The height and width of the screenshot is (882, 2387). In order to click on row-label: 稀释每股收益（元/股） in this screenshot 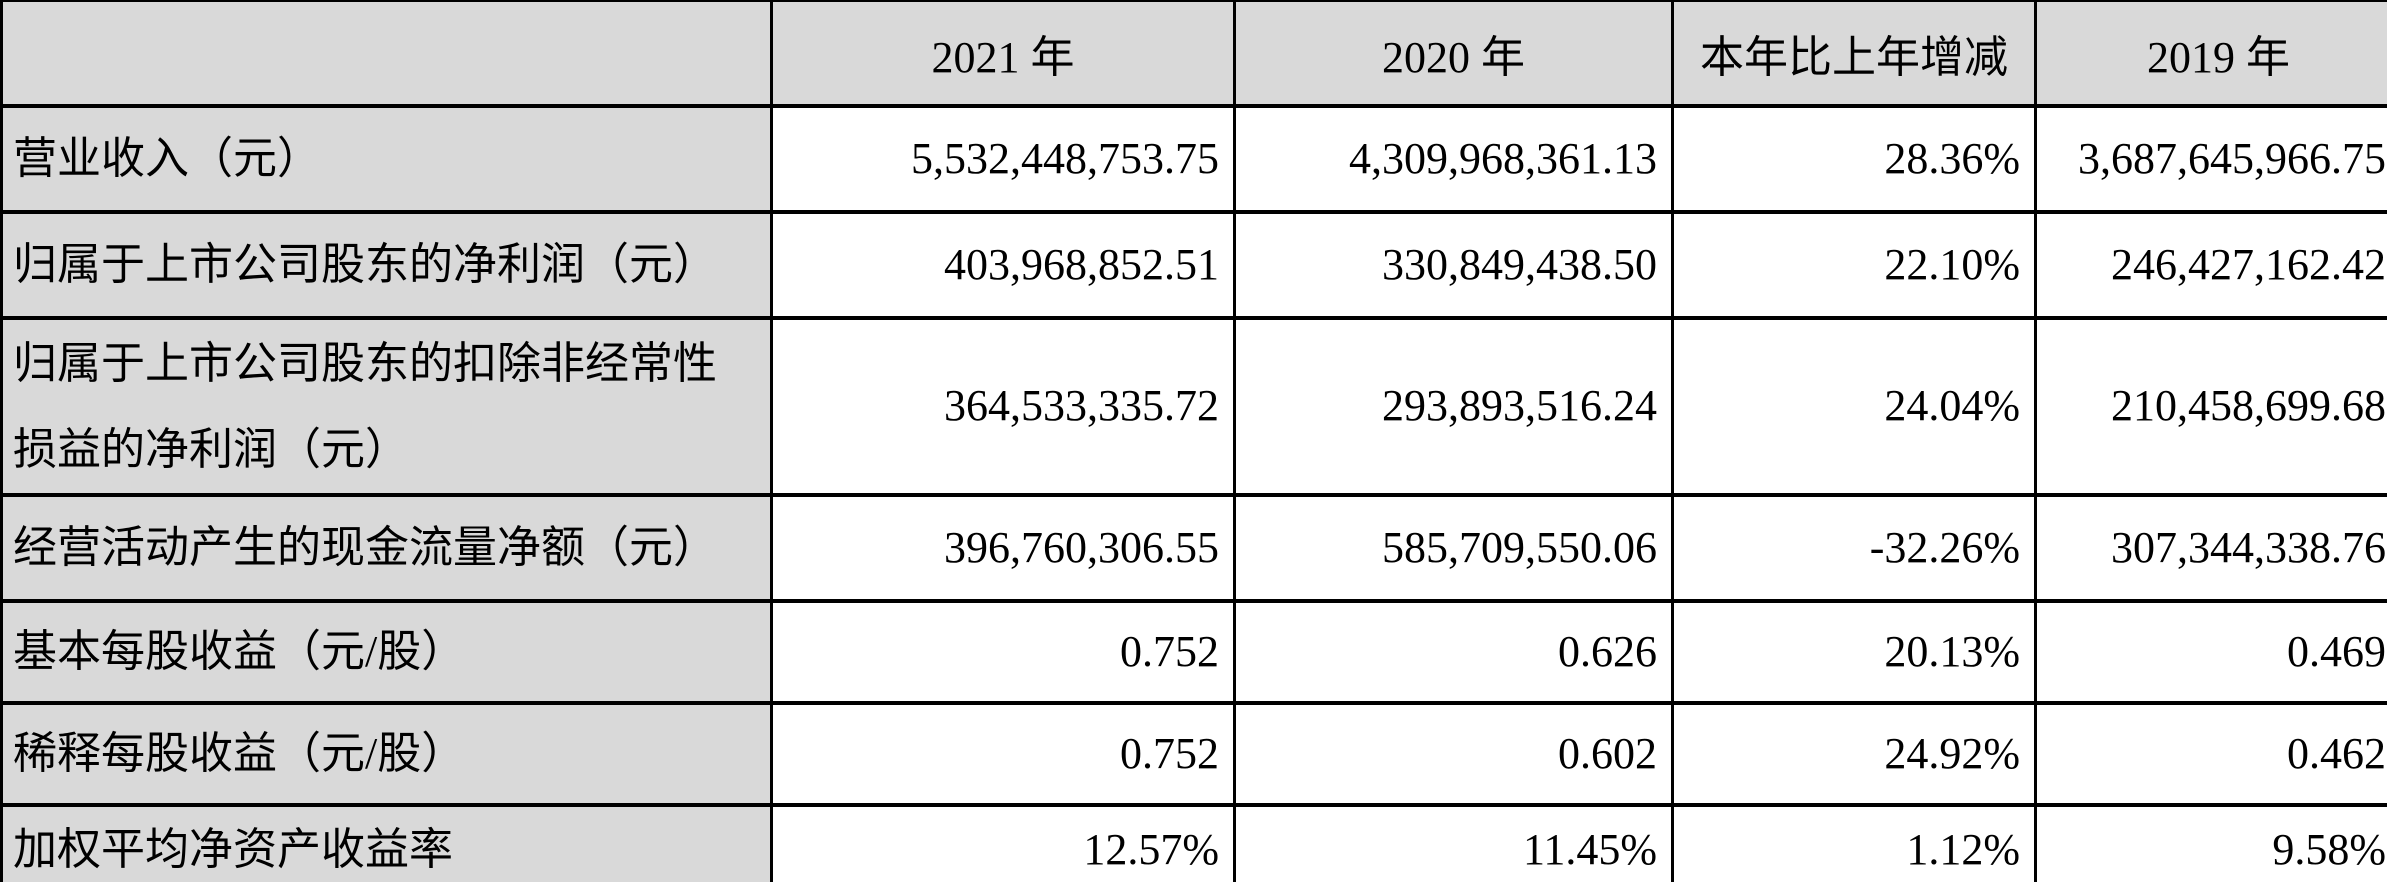, I will do `click(386, 754)`.